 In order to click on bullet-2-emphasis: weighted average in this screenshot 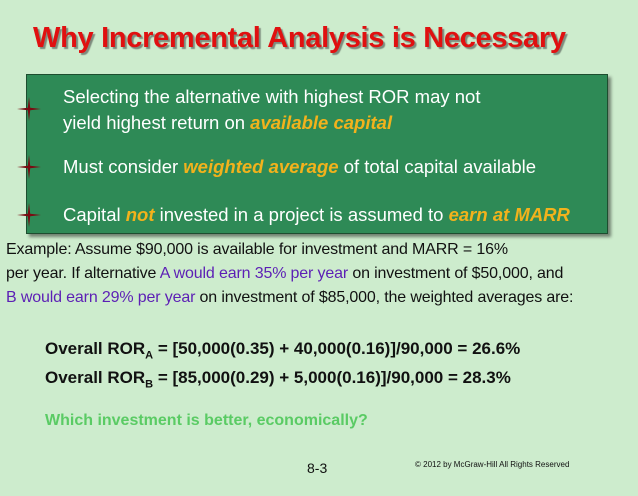, I will do `click(261, 166)`.